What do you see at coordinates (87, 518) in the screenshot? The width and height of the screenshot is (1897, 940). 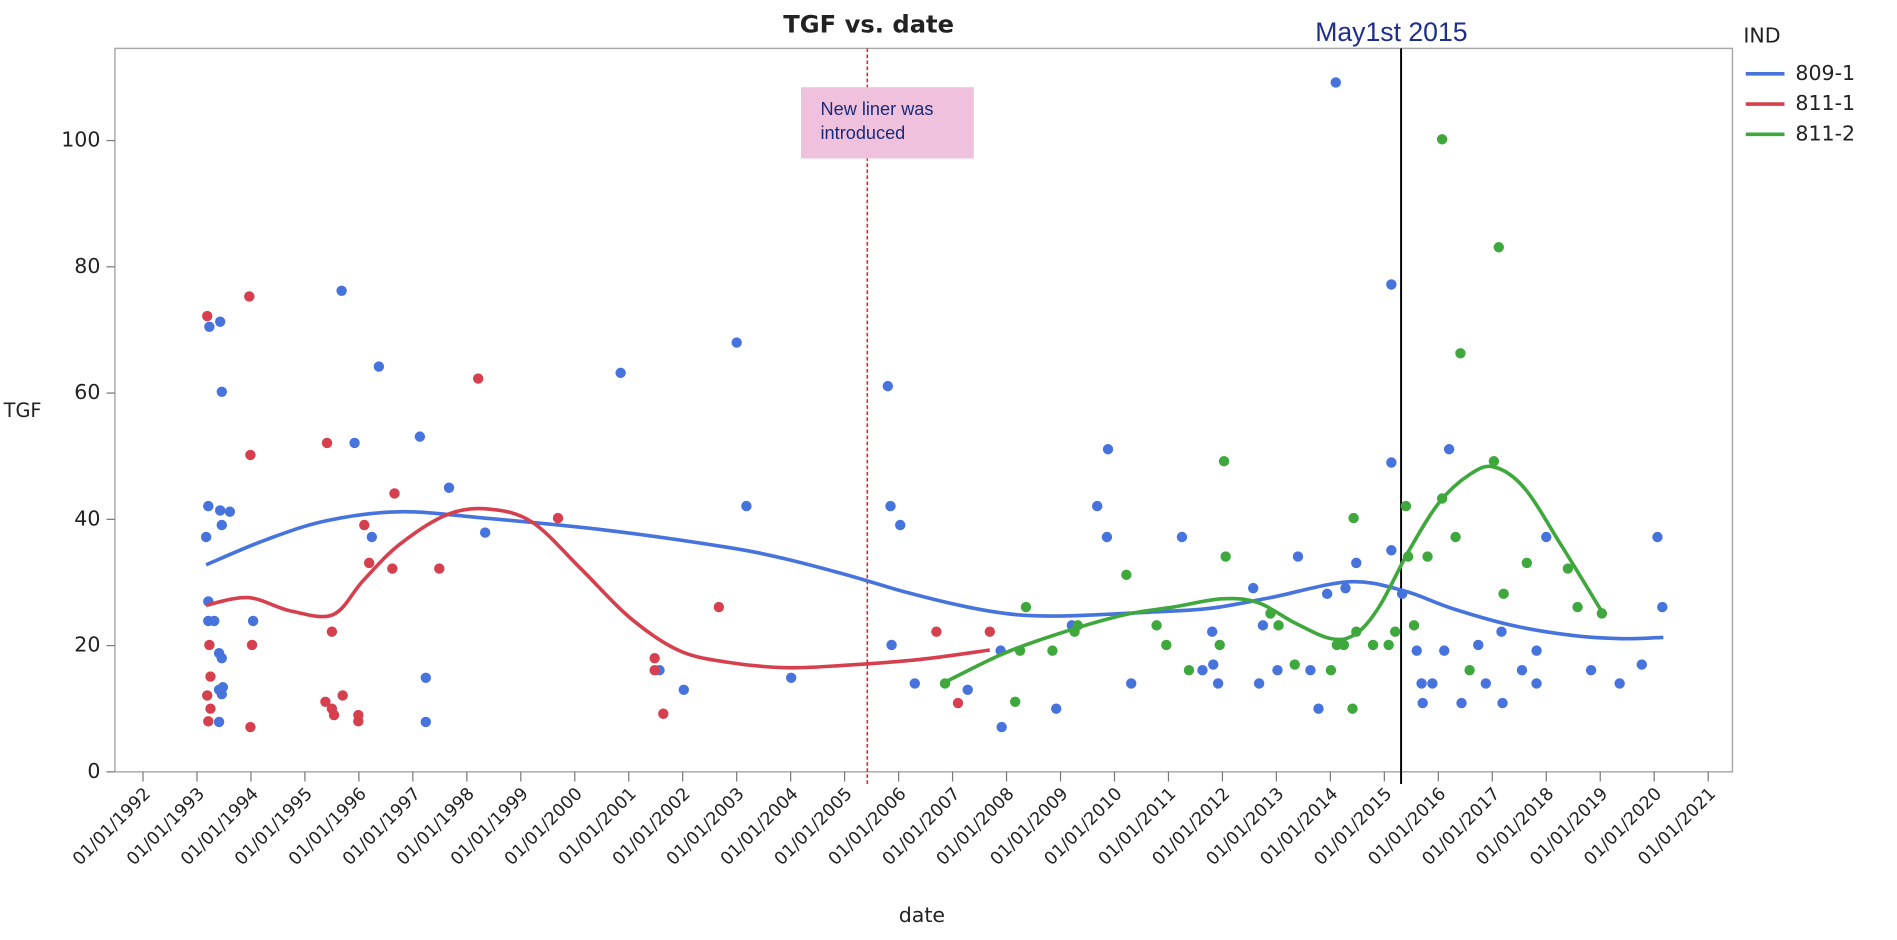 I see `y-tick-label: 40` at bounding box center [87, 518].